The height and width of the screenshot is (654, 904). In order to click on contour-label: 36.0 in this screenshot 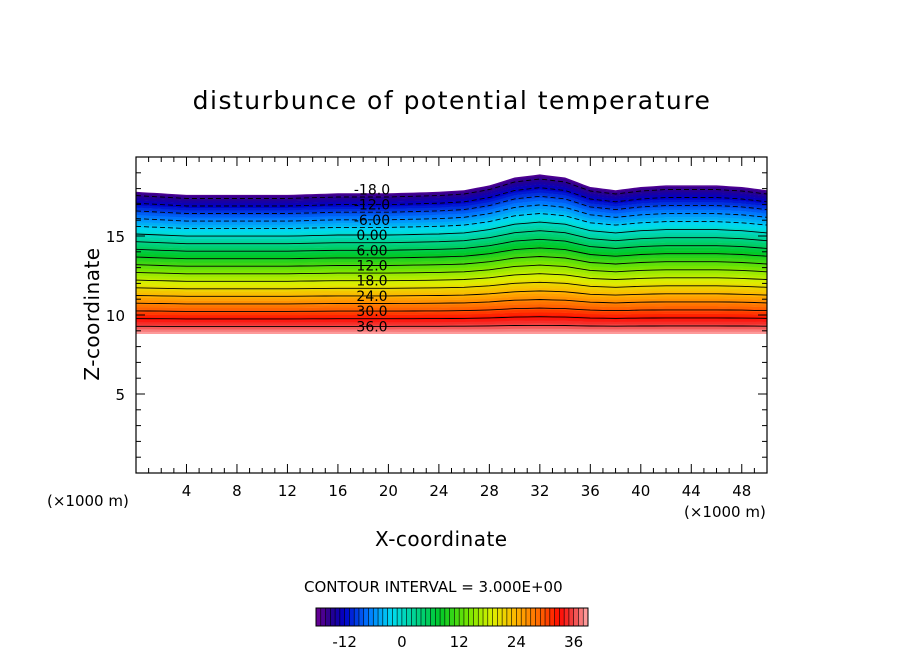, I will do `click(371, 327)`.